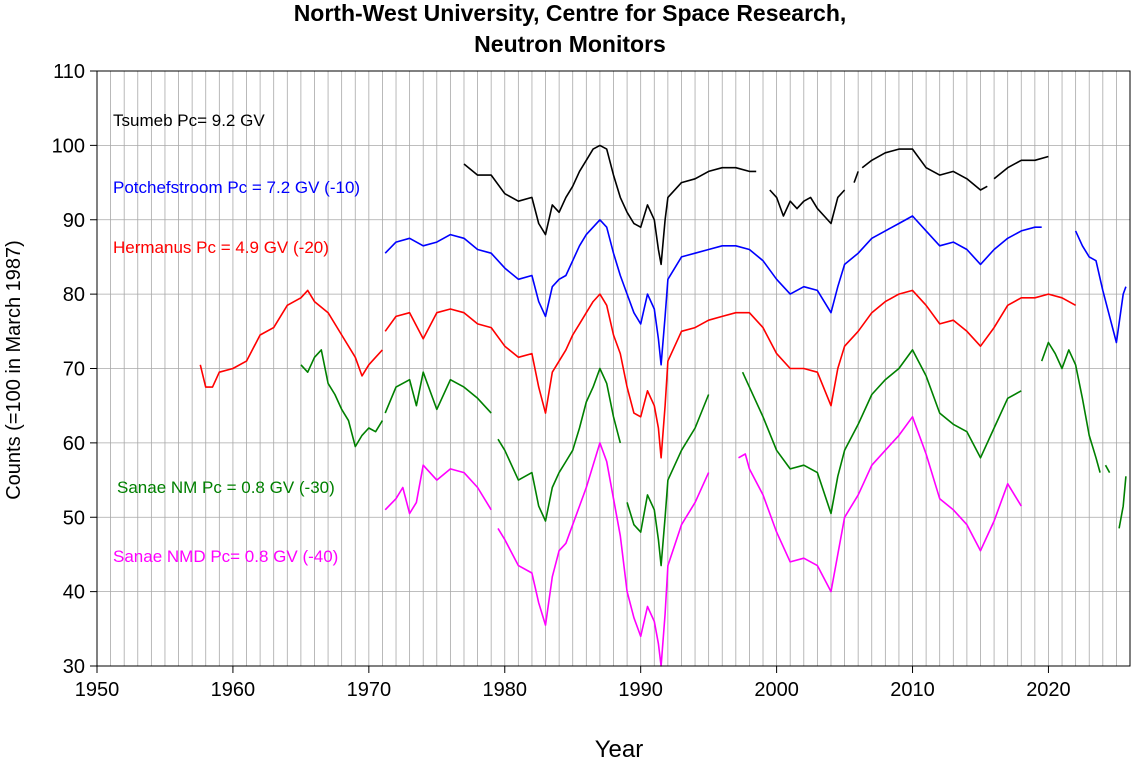 This screenshot has height=760, width=1140. What do you see at coordinates (189, 120) in the screenshot?
I see `series-label: Tsumeb Pc= 9.2 GV` at bounding box center [189, 120].